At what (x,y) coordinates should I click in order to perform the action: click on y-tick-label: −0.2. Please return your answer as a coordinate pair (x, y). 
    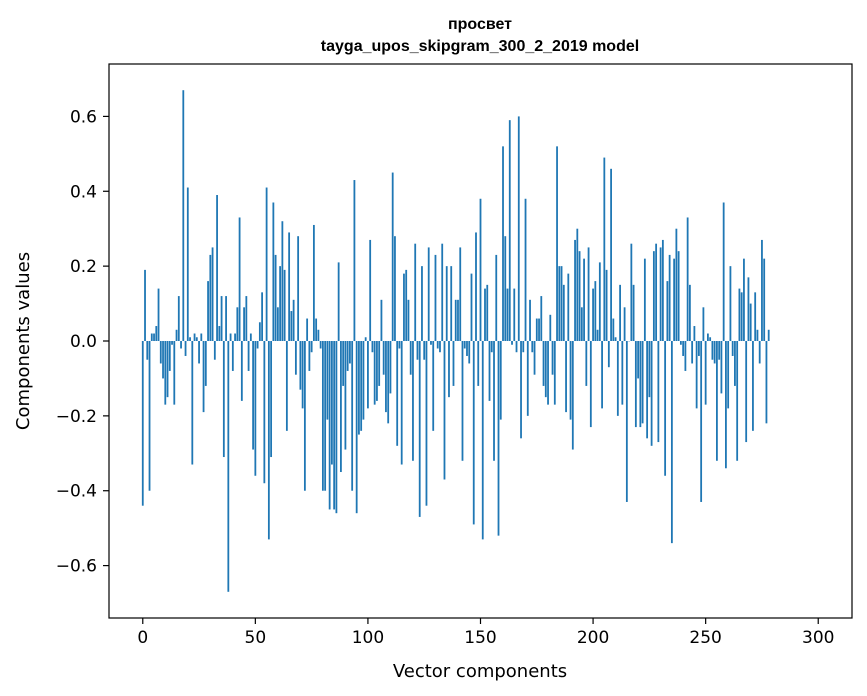
    Looking at the image, I should click on (76, 417).